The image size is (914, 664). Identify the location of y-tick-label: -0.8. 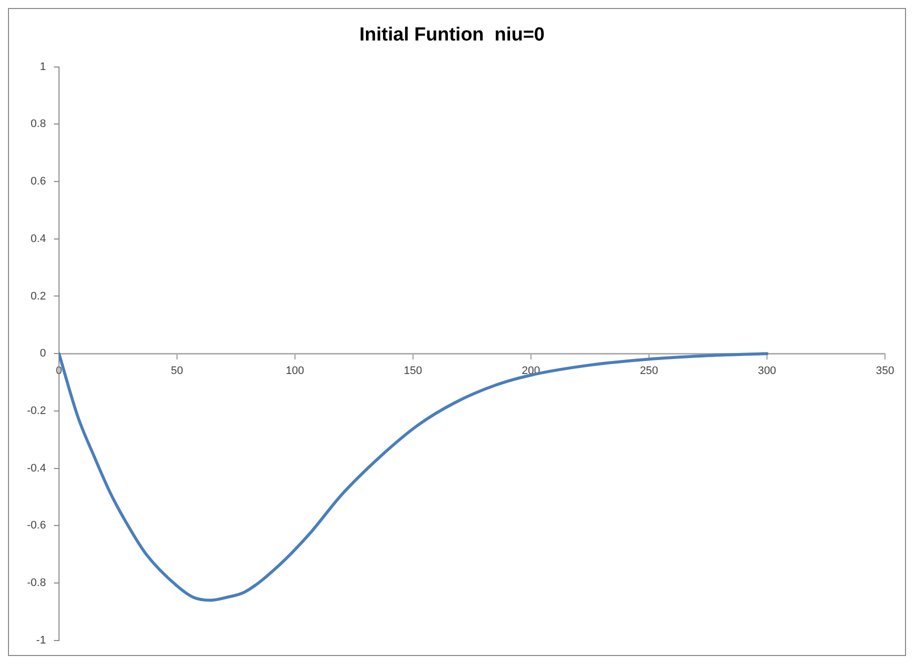
(36, 583).